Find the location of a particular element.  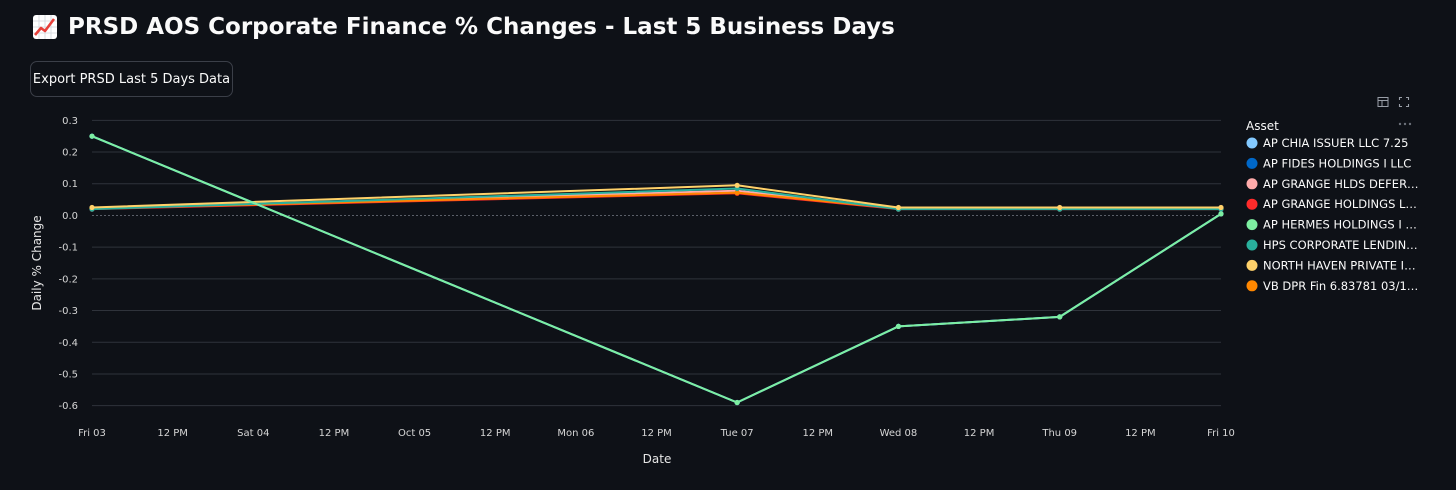

x-tick-label: Mon 06 is located at coordinates (575, 433).